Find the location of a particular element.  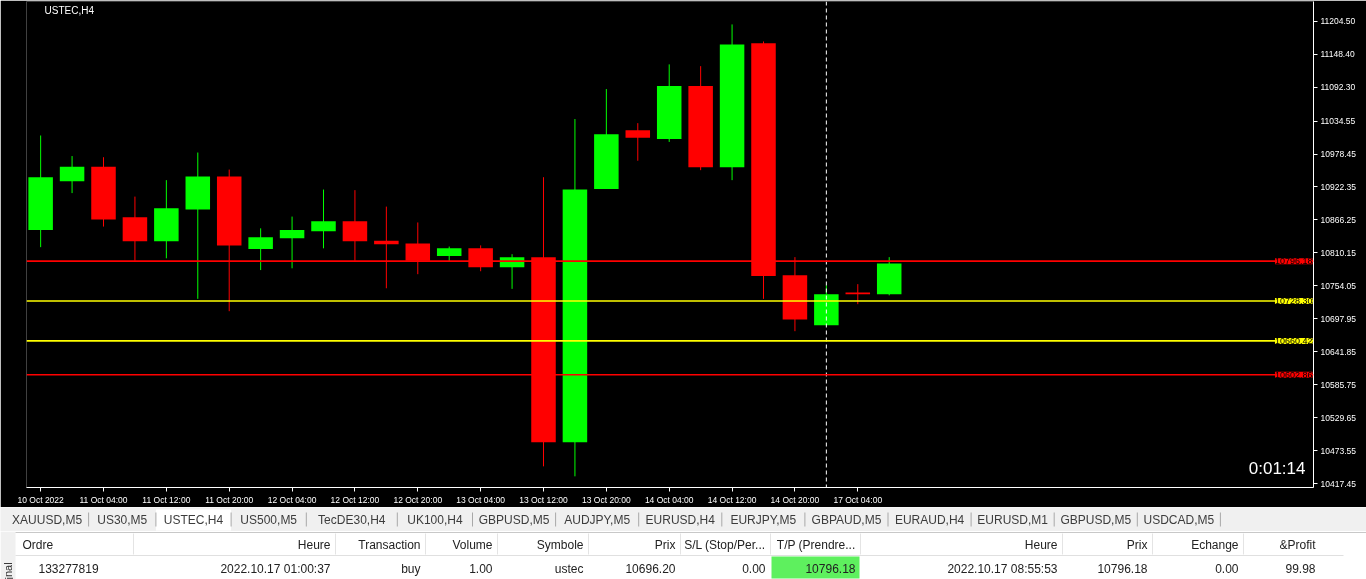

ref-line-label: 10602.86 is located at coordinates (1293, 374).